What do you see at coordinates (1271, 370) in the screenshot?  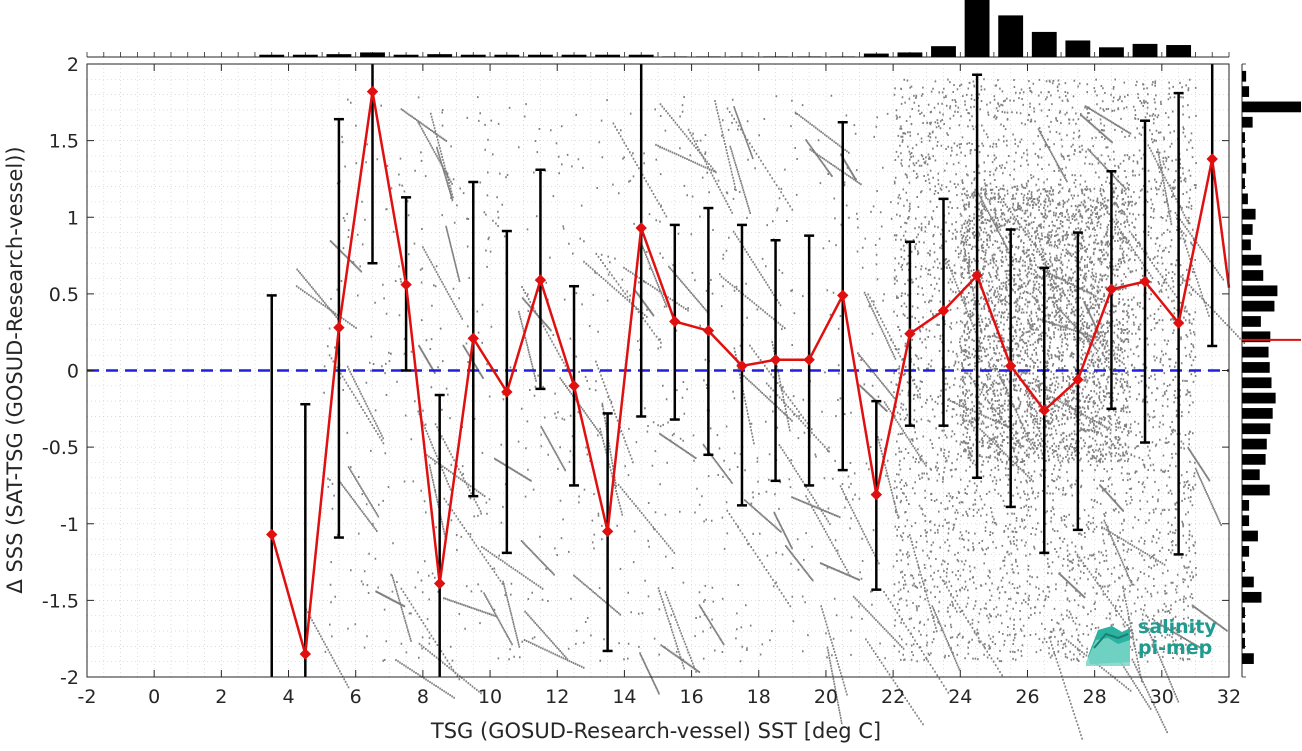 I see `right-histogram` at bounding box center [1271, 370].